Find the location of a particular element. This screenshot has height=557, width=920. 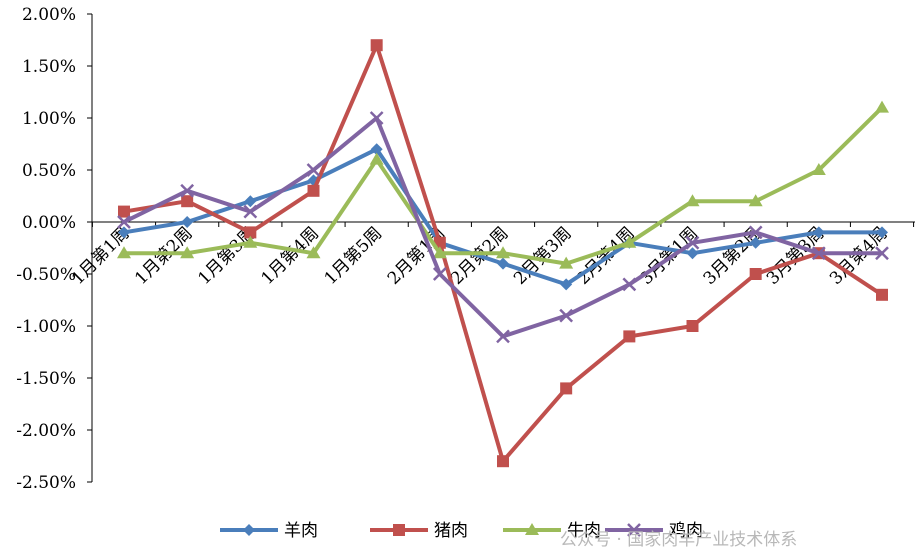

y-tick-label: -1.00% is located at coordinates (46, 327).